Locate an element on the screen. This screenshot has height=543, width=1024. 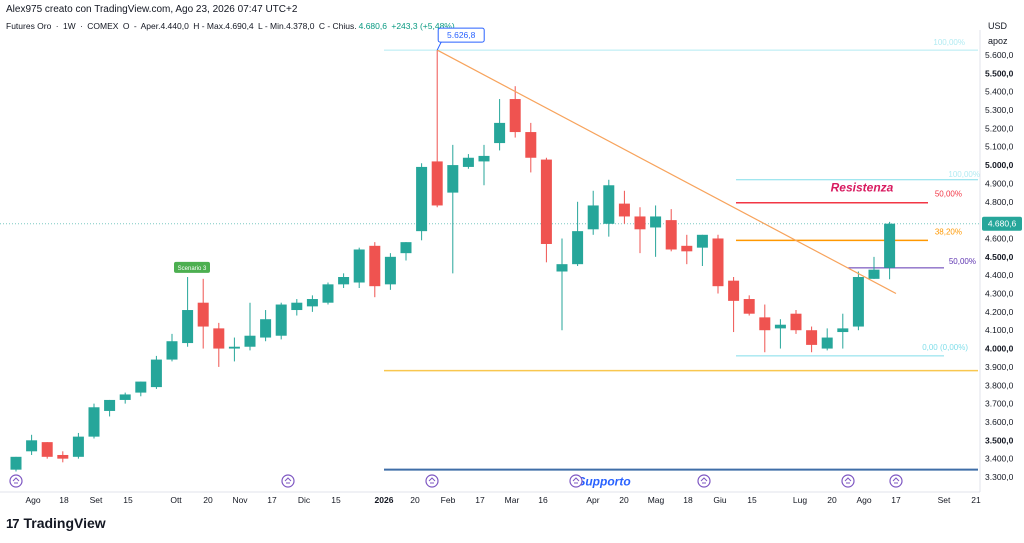
x-tick-label: Lug is located at coordinates (800, 500).